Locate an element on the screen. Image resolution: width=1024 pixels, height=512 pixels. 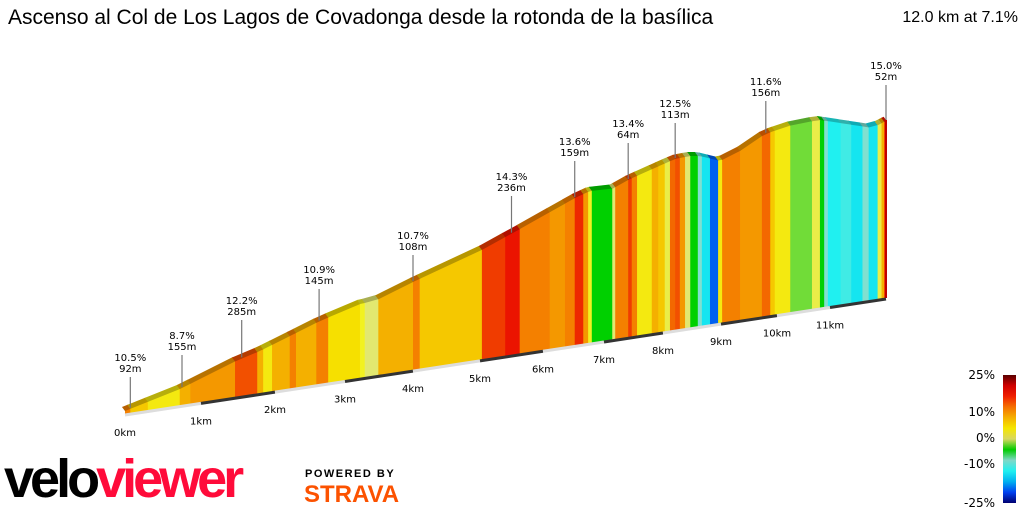
annotation-gradient: 15.0% is located at coordinates (886, 66).